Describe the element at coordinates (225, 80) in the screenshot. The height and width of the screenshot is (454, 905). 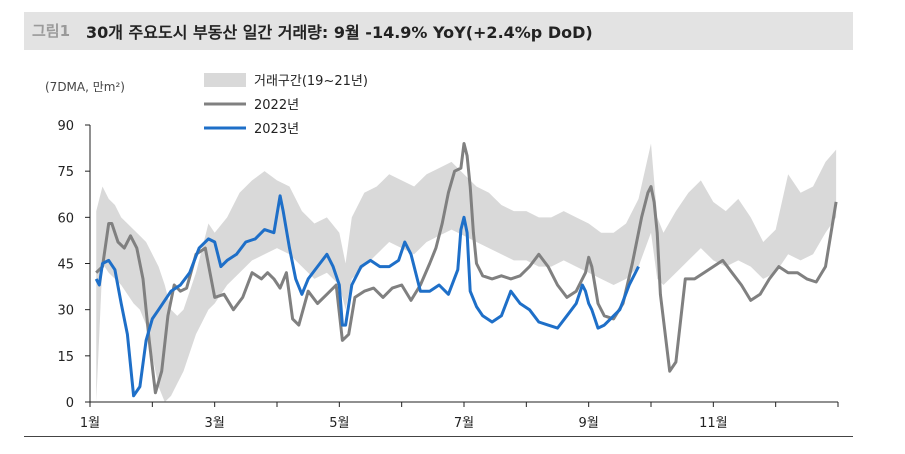
I see `legend-band-swatch` at that location.